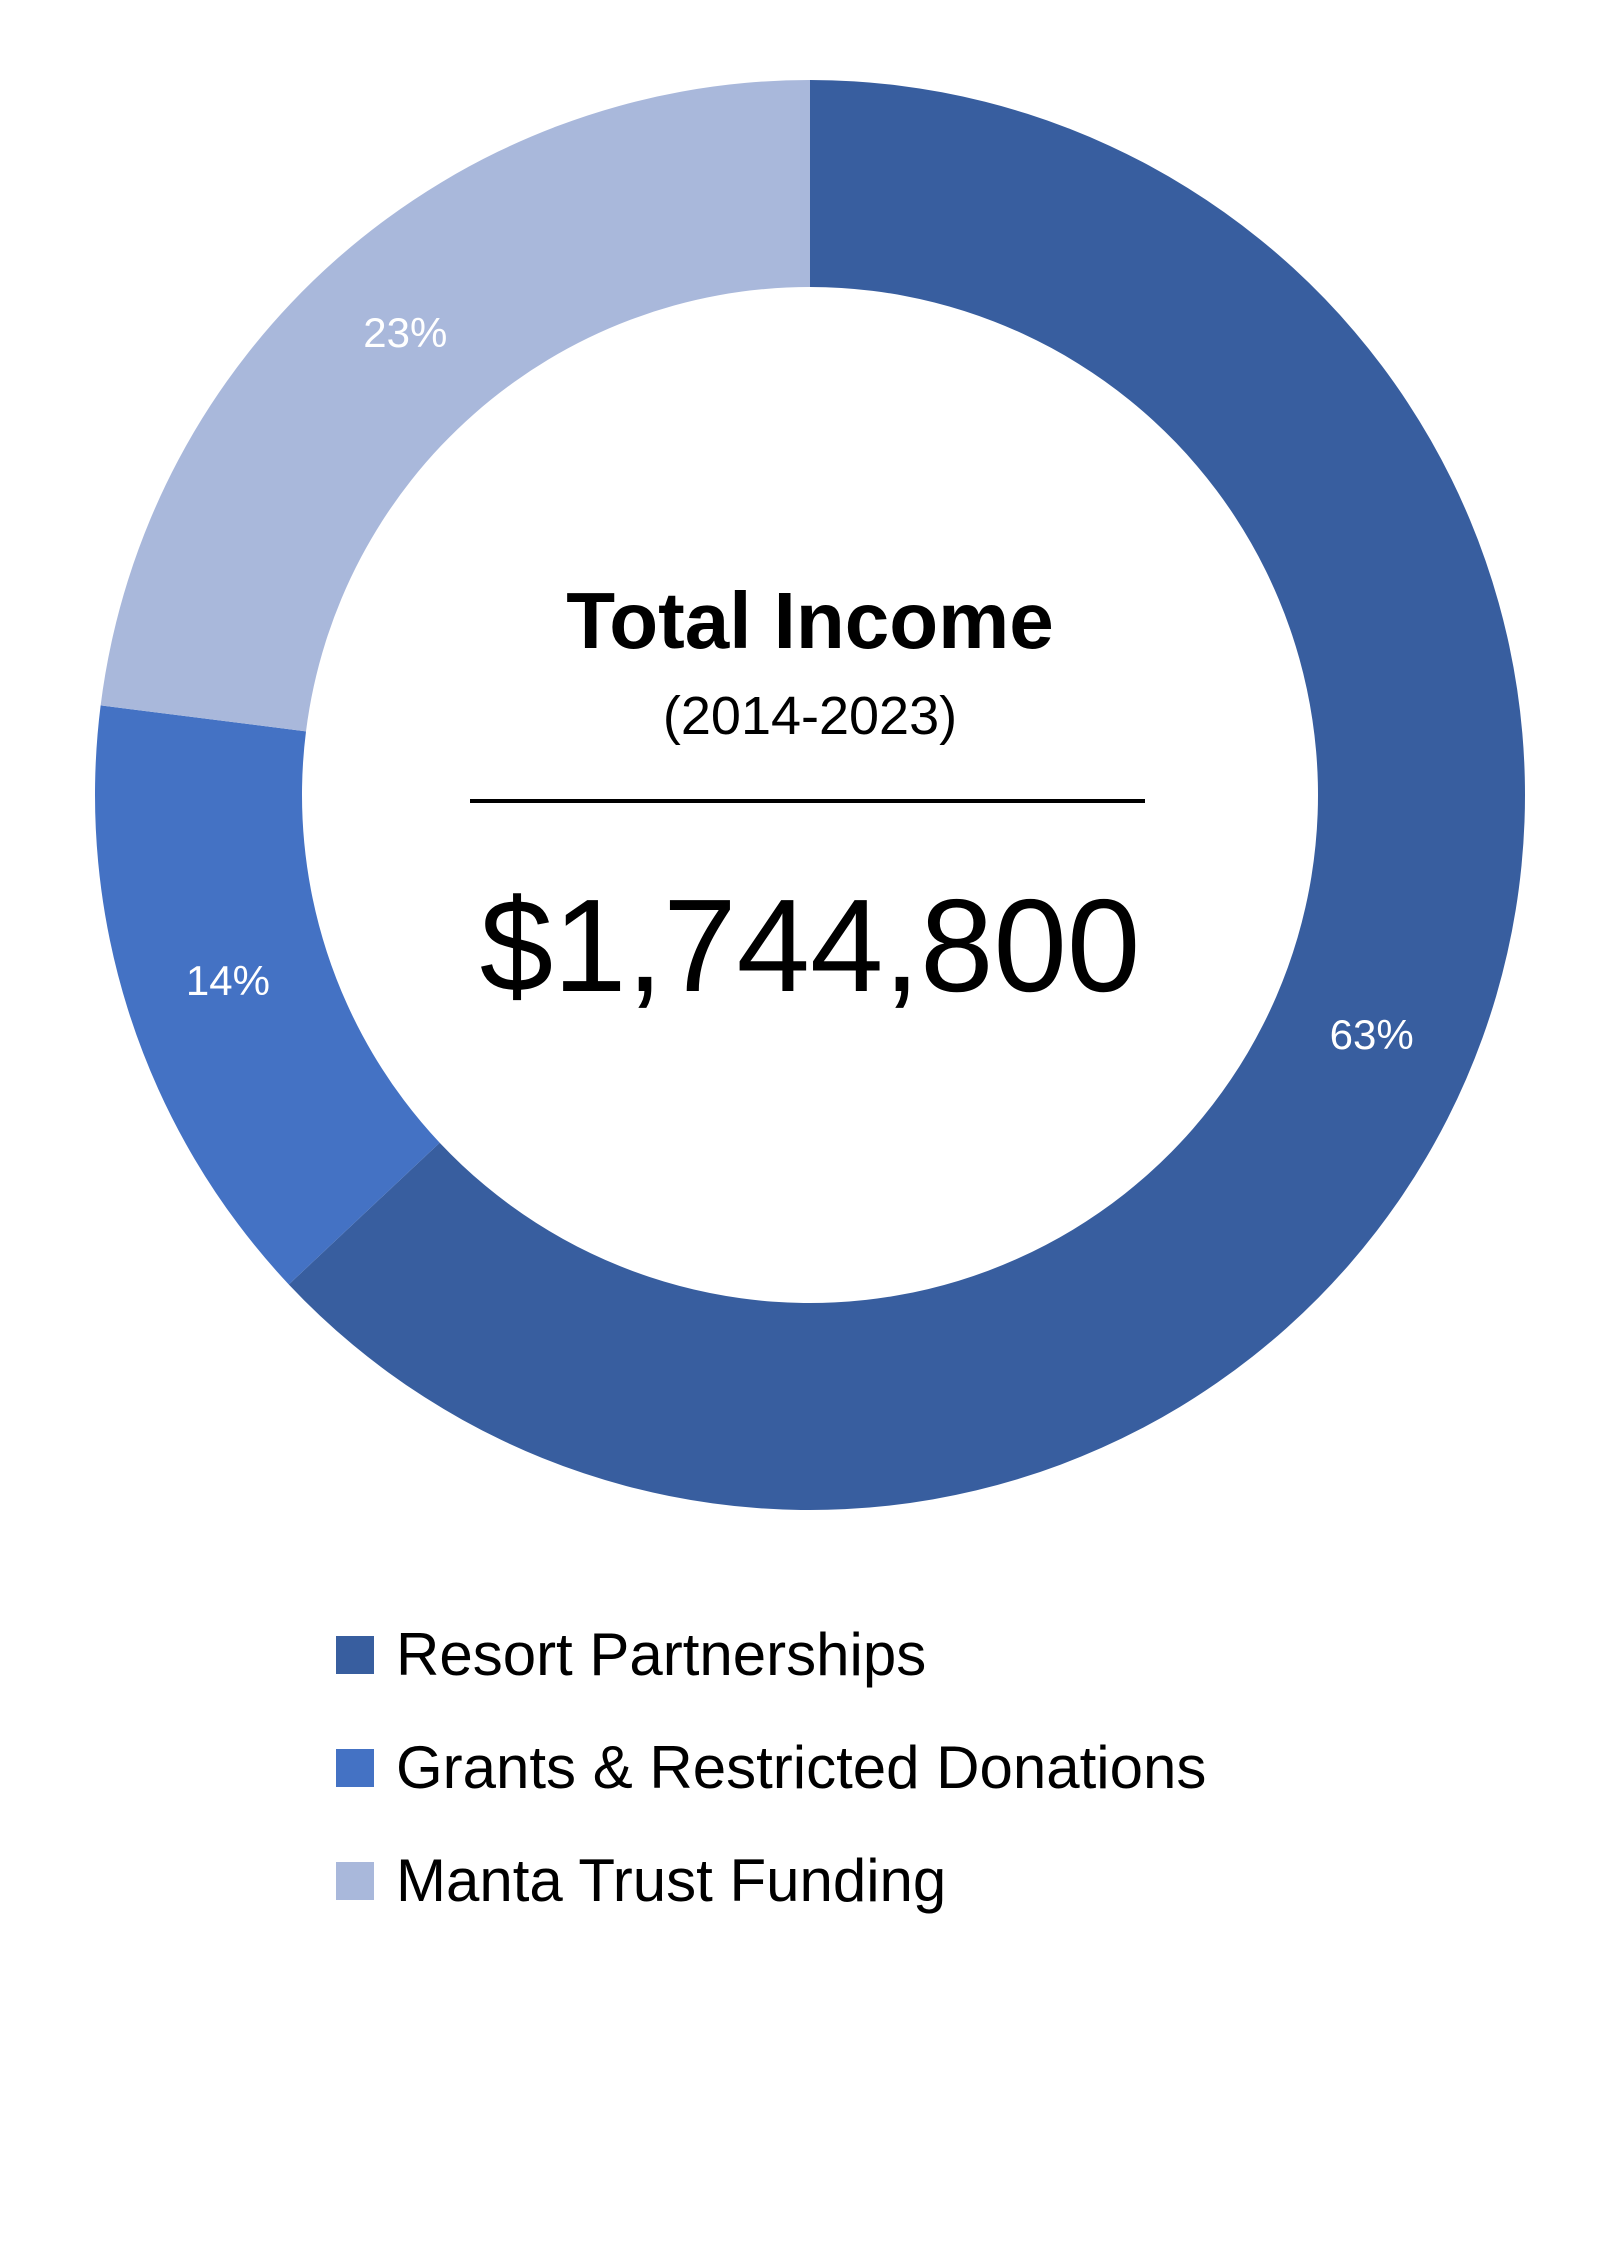 The height and width of the screenshot is (2250, 1620). Describe the element at coordinates (355, 1767) in the screenshot. I see `legend-swatch-grants-restricted-donations` at that location.